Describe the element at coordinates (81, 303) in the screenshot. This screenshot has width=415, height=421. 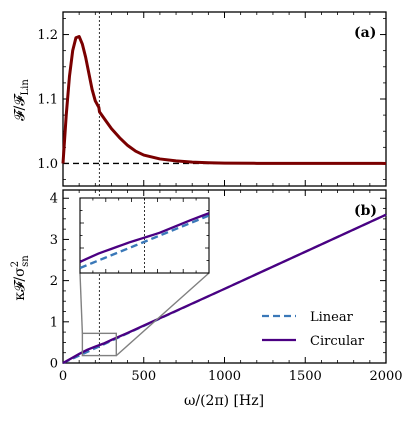
I see `zoom-connector-left` at that location.